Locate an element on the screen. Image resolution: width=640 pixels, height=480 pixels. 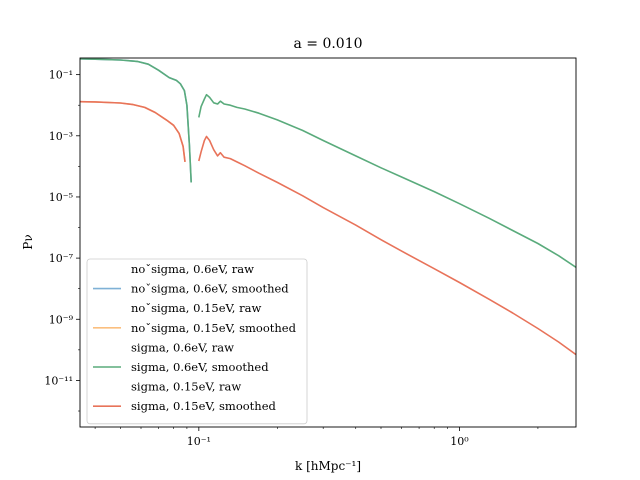
legend-entry-1: noˇsigma, 0.6eV, smoothed is located at coordinates (210, 289).